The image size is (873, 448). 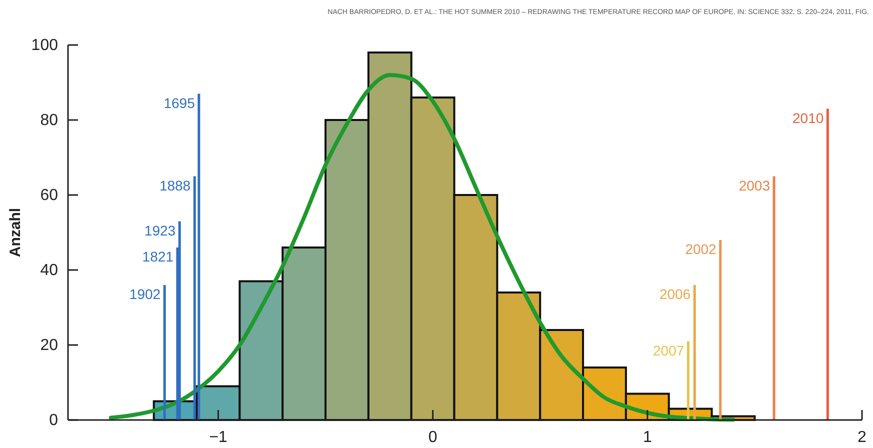 I want to click on annotation: 1695, so click(x=180, y=102).